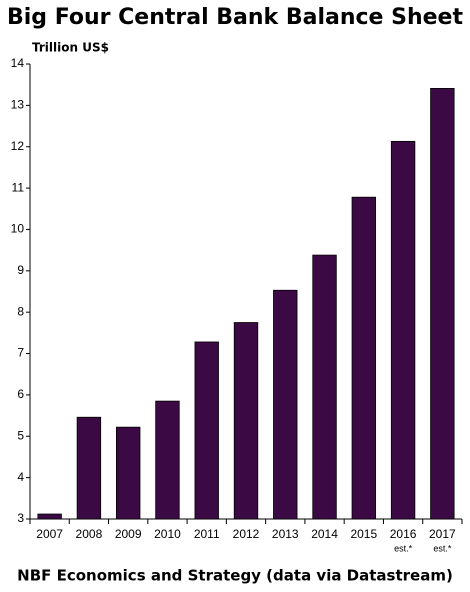  I want to click on x-tick-label: 2016, so click(403, 534).